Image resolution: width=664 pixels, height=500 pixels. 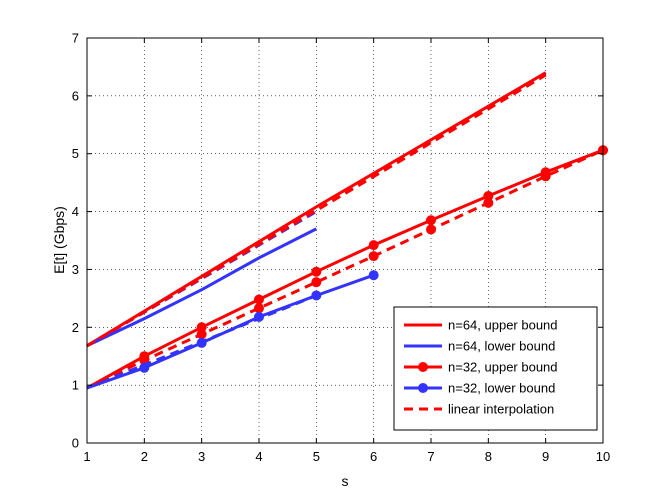 I want to click on x-tick-label: 8, so click(x=488, y=456).